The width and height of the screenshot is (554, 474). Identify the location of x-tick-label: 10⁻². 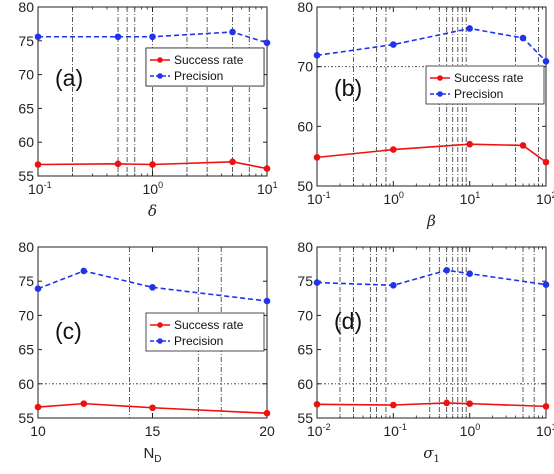
(319, 430).